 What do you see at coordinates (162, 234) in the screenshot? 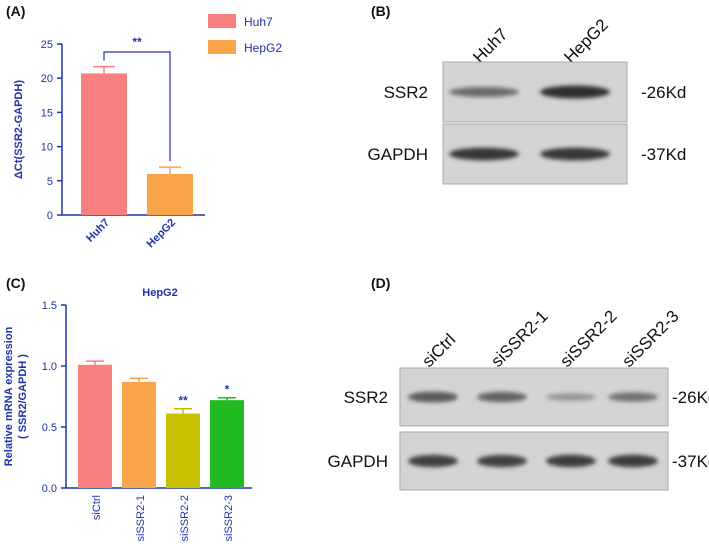
I see `x-tick-label: HepG2` at bounding box center [162, 234].